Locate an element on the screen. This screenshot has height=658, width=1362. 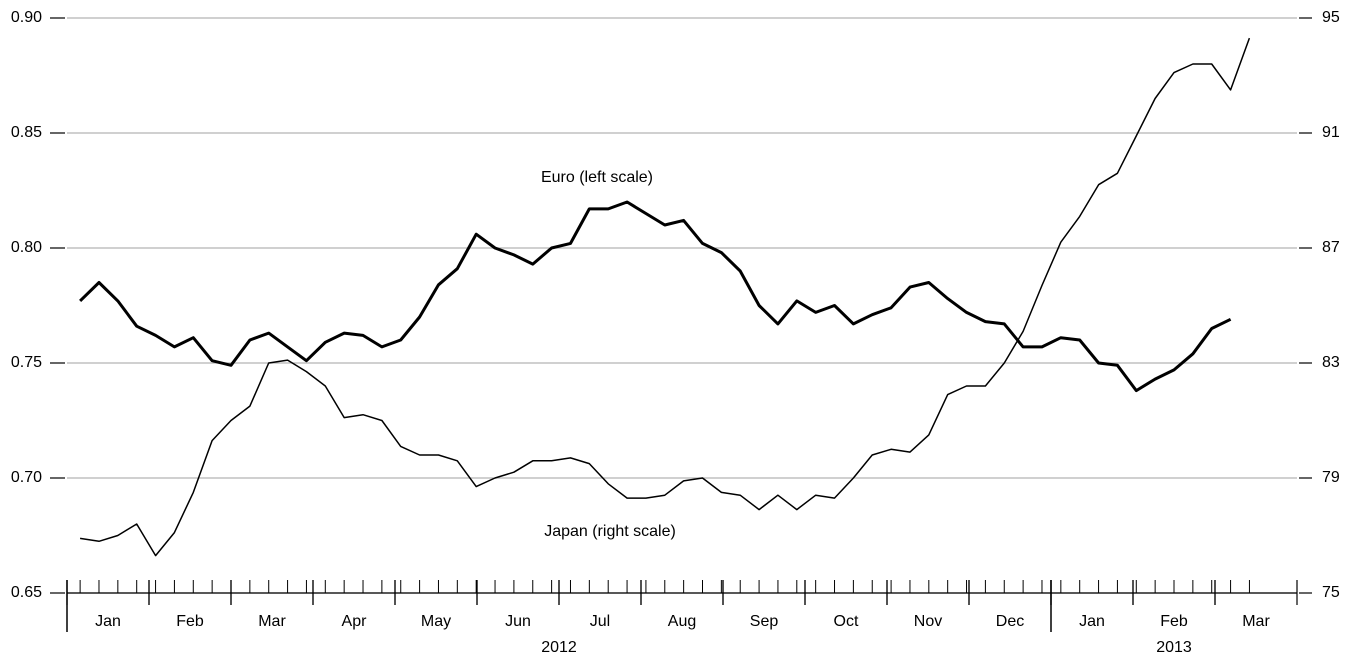
x-tick-label: Nov is located at coordinates (928, 621).